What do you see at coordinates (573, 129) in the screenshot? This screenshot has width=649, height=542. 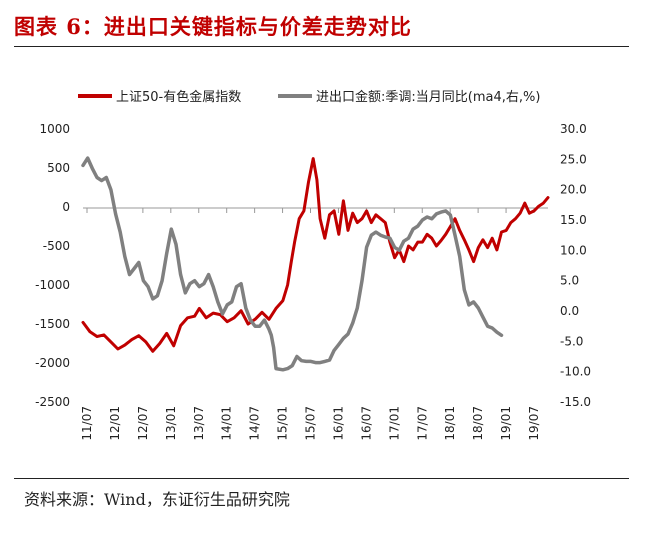 I see `y-right-tick-label: 30.0` at bounding box center [573, 129].